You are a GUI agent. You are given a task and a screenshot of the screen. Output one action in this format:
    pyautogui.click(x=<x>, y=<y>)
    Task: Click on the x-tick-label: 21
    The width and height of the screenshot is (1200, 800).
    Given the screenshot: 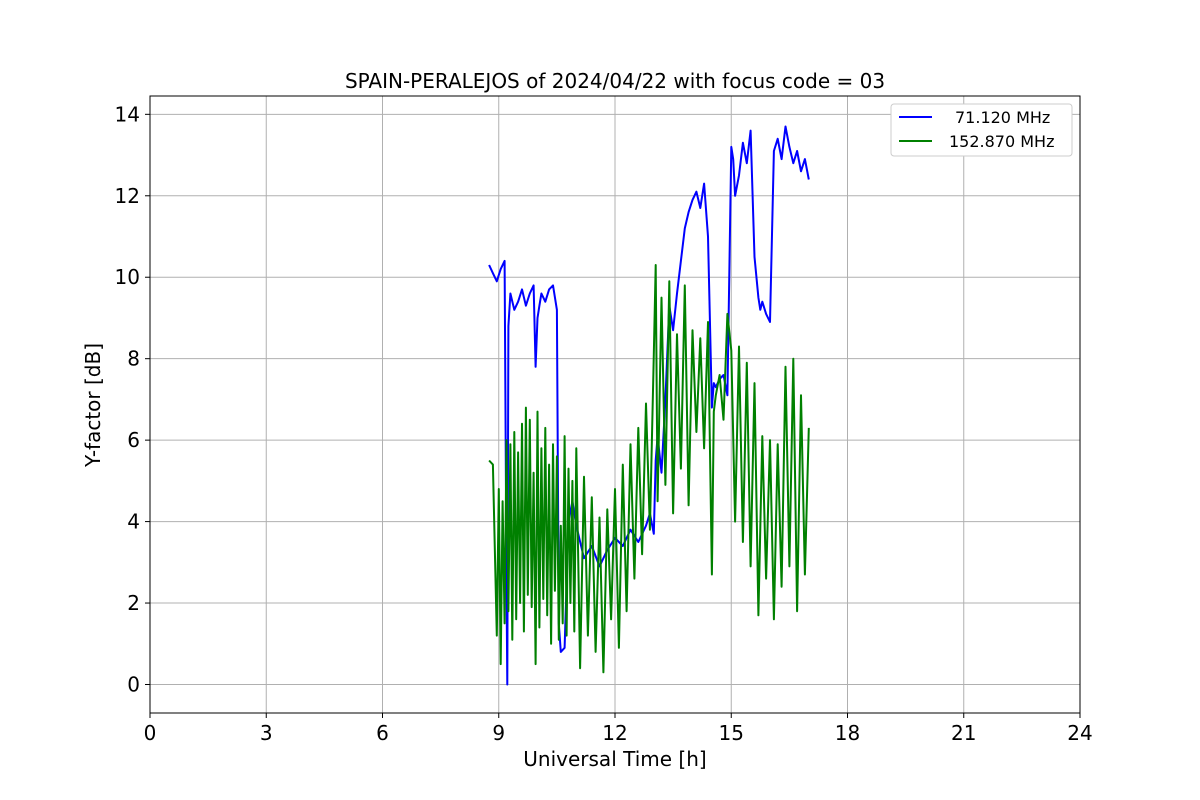 What is the action you would take?
    pyautogui.click(x=963, y=733)
    